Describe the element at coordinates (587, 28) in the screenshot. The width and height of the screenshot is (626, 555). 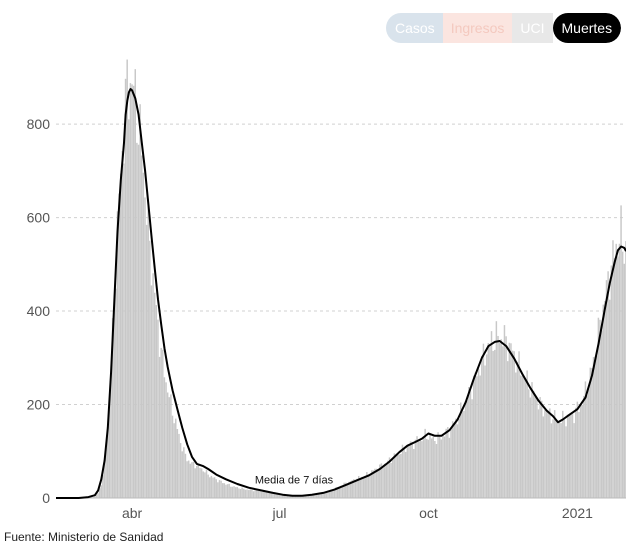
I see `tab-muertes: Muertes` at that location.